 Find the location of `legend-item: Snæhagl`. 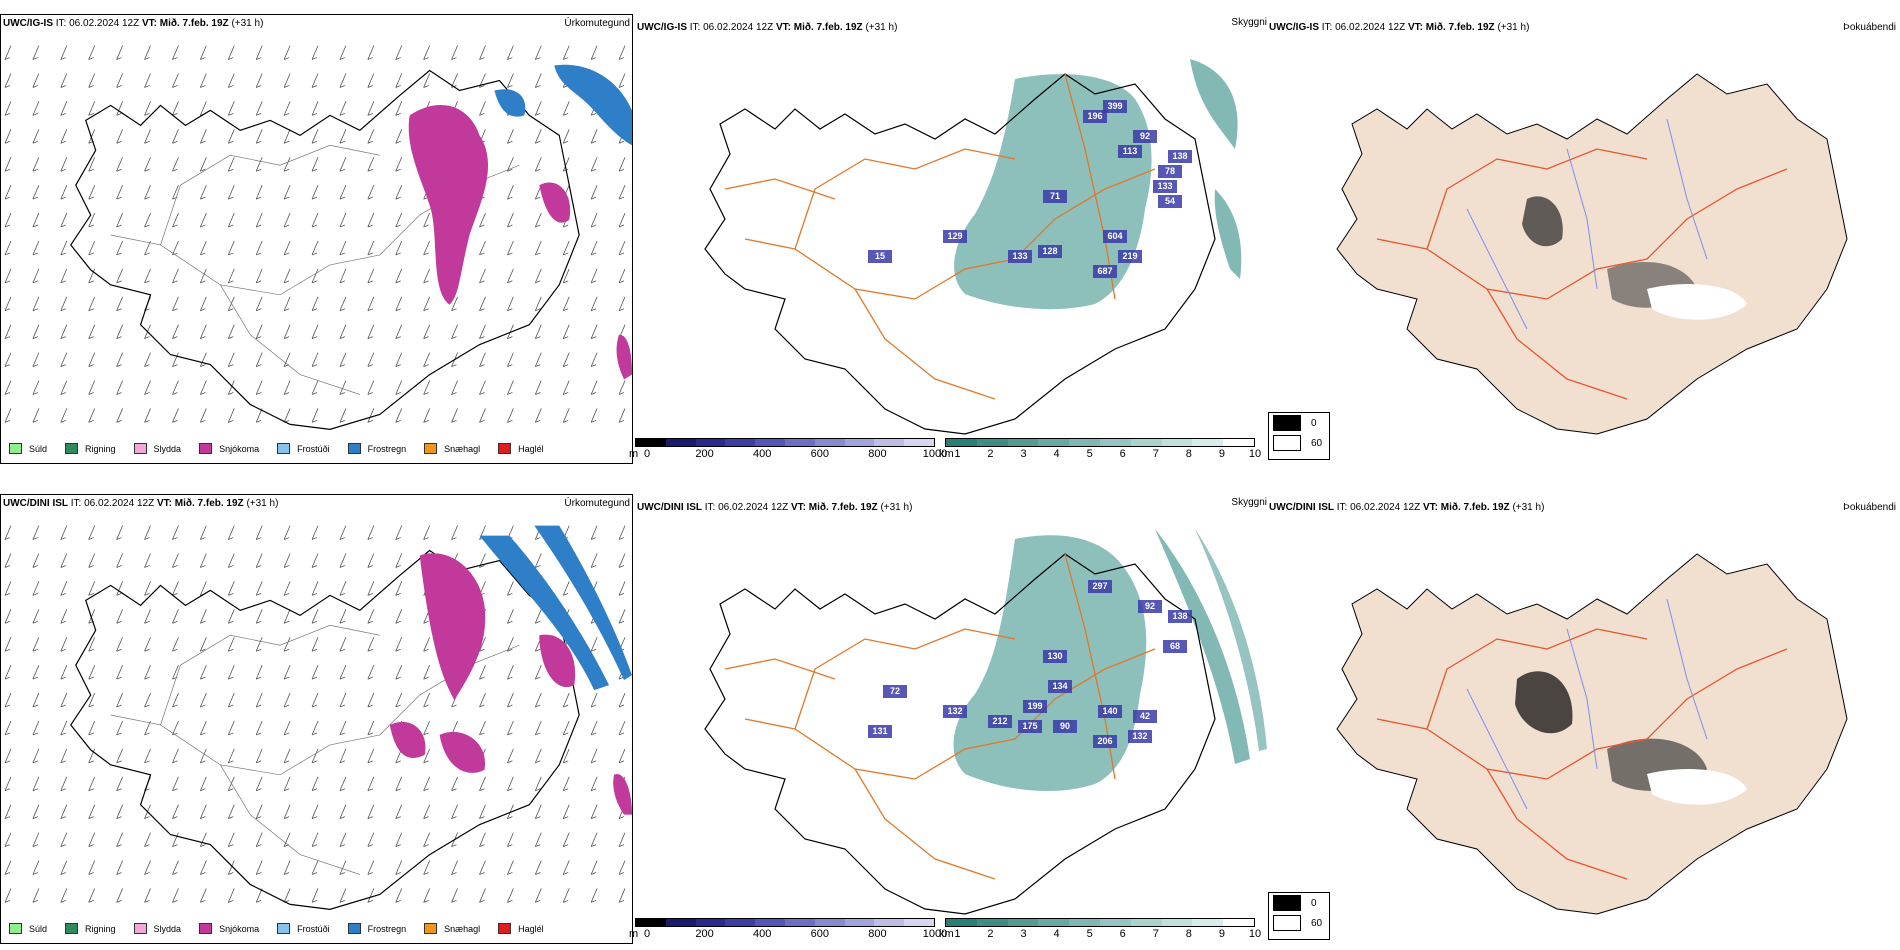

legend-item: Snæhagl is located at coordinates (452, 448).